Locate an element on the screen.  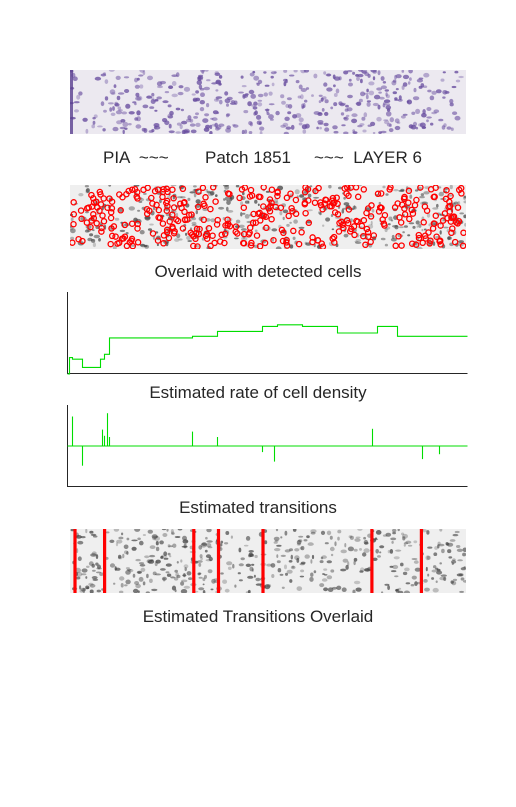
transitions-overlay-image is located at coordinates (268, 561).